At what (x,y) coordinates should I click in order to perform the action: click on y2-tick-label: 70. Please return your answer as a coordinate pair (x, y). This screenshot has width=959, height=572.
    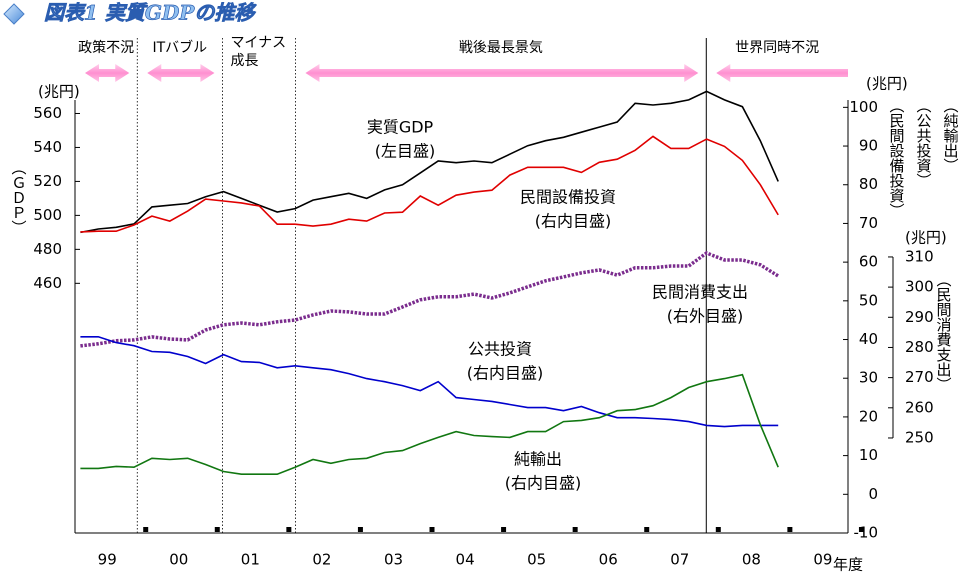
    Looking at the image, I should click on (868, 223).